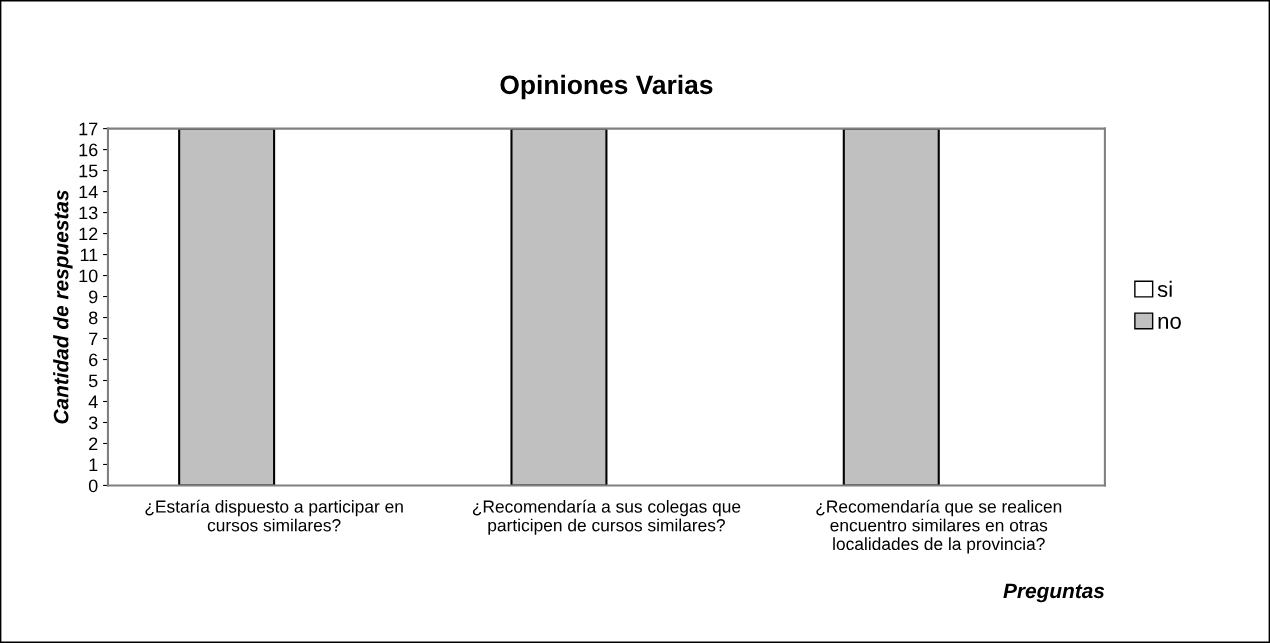 This screenshot has height=643, width=1270. What do you see at coordinates (274, 515) in the screenshot?
I see `x-tick-label: ¿Estaría dispuesto a participar en cursos similares?` at bounding box center [274, 515].